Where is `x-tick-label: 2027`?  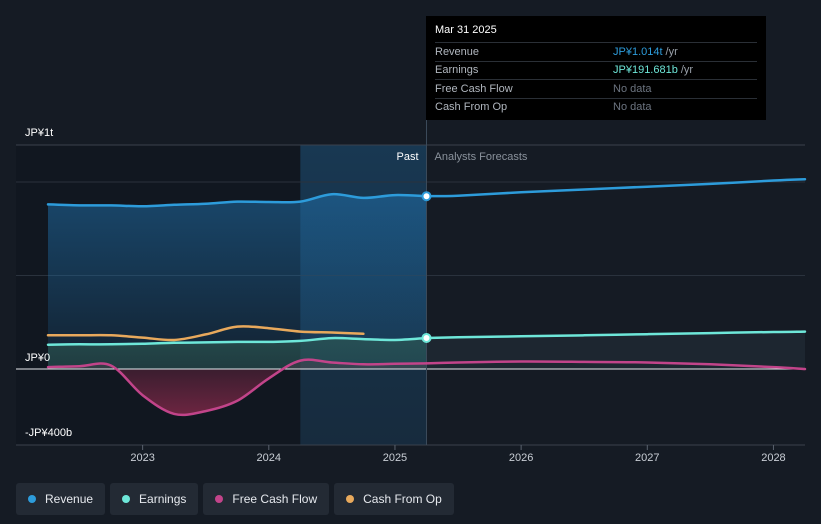 x-tick-label: 2027 is located at coordinates (647, 458).